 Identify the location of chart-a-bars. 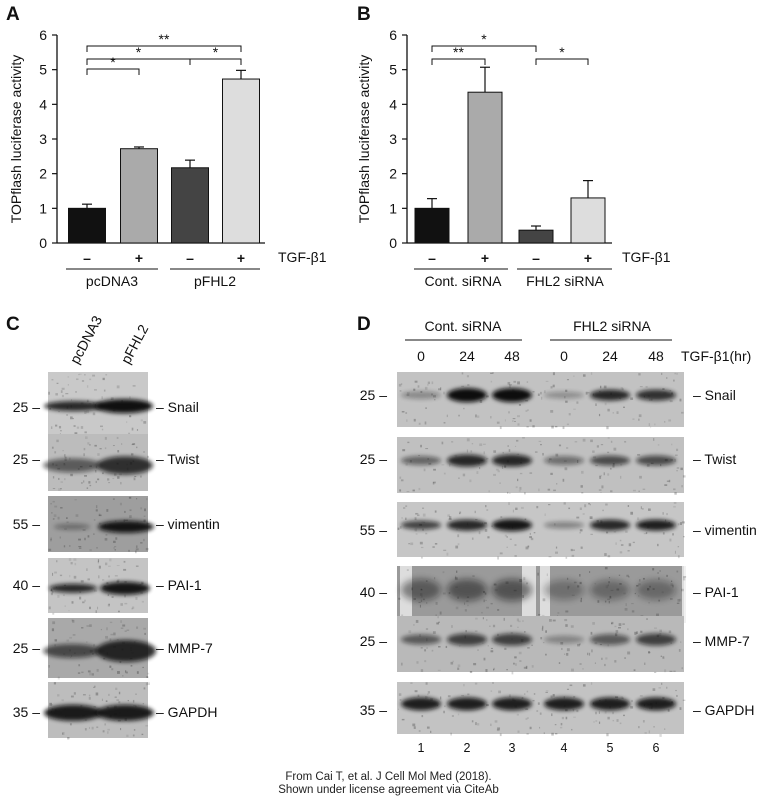
(164, 156).